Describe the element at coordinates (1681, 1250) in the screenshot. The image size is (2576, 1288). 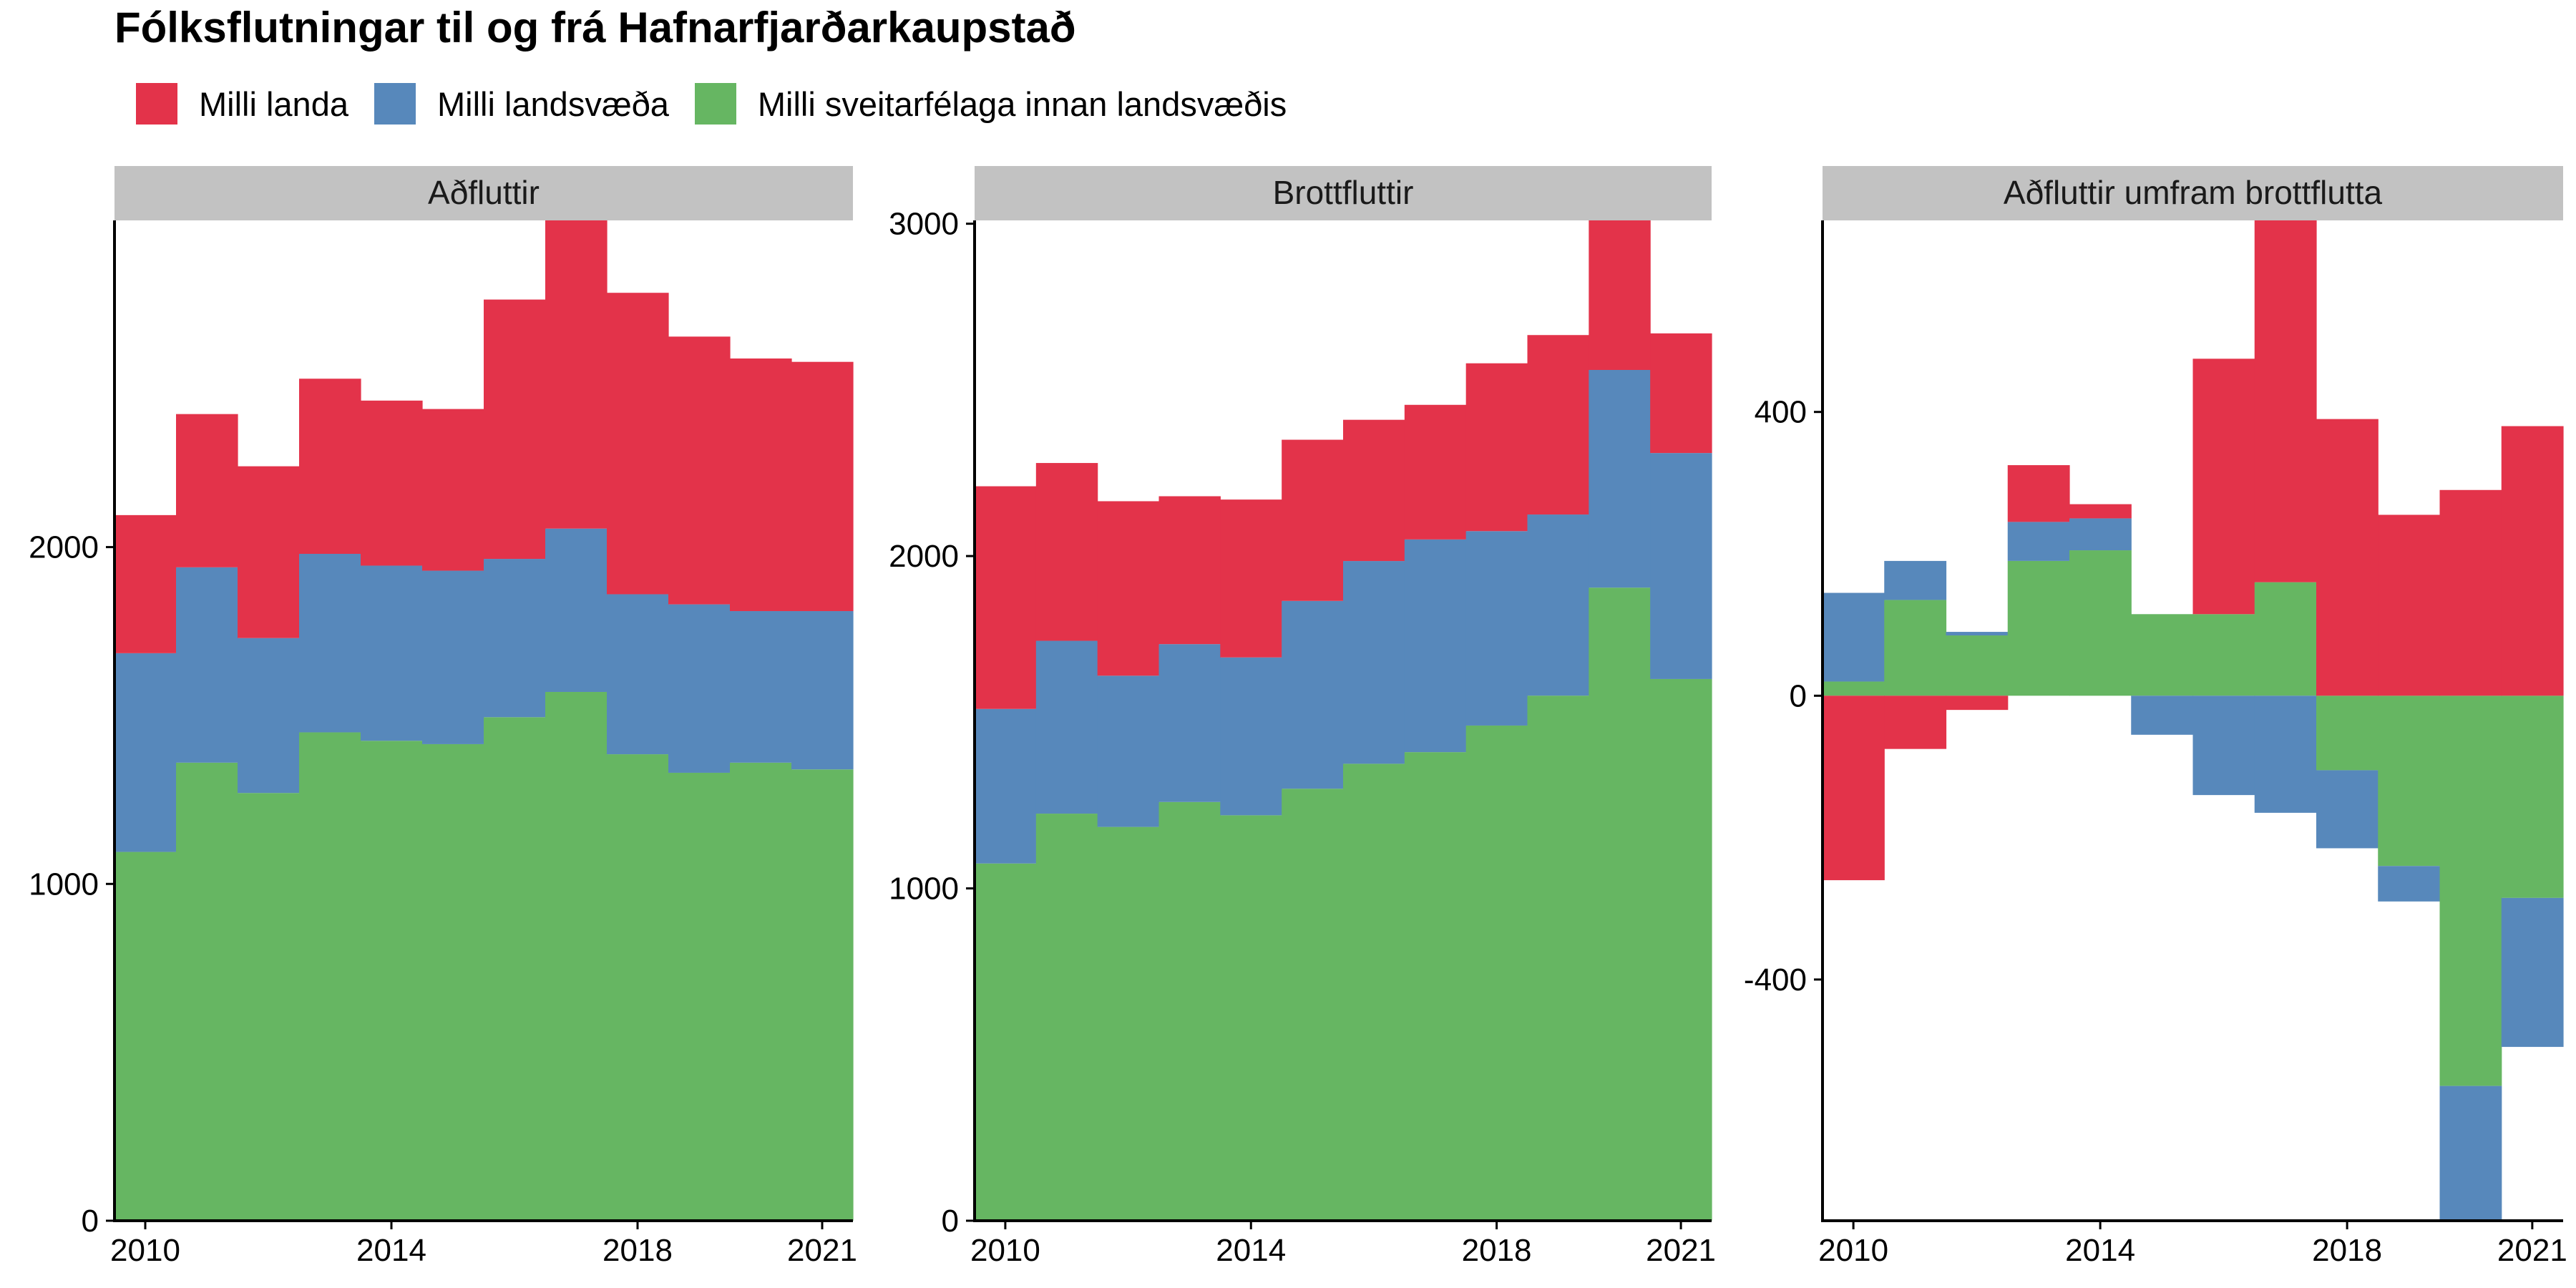
I see `x-tick-label-2-2021: 2021` at that location.